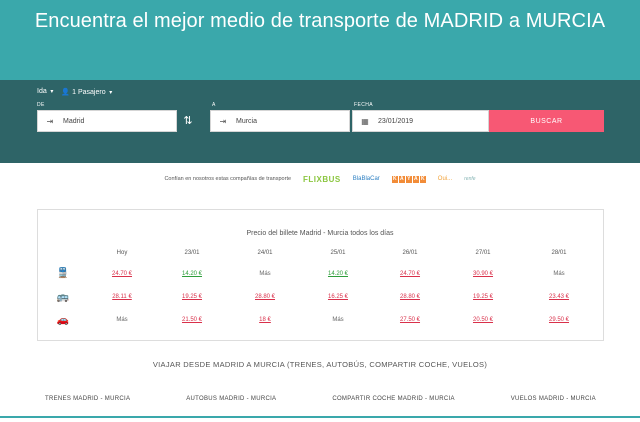 This screenshot has width=640, height=422. Describe the element at coordinates (393, 399) in the screenshot. I see `carpool-link: COMPARTIR COCHE MADRID - MURCIA` at that location.